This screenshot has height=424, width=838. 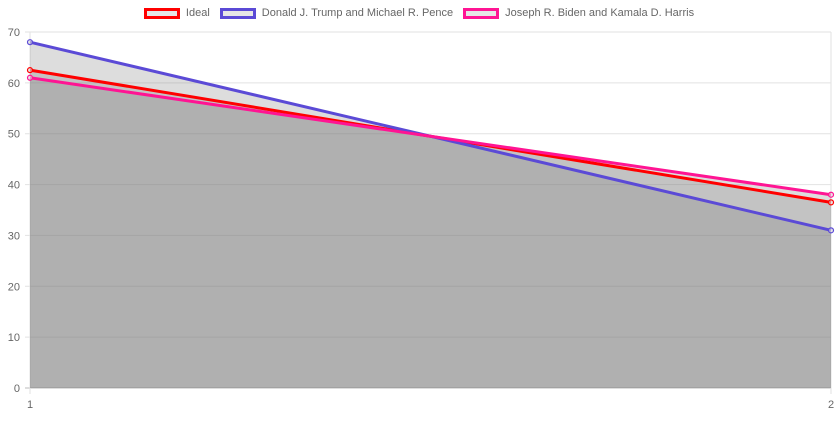 I want to click on y-tick-label: 20, so click(x=14, y=287).